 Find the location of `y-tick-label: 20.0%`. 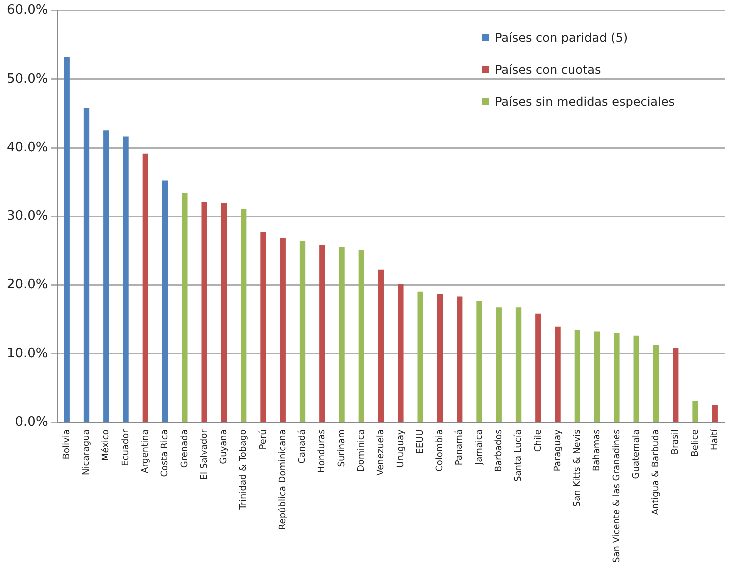

y-tick-label: 20.0% is located at coordinates (27, 285).